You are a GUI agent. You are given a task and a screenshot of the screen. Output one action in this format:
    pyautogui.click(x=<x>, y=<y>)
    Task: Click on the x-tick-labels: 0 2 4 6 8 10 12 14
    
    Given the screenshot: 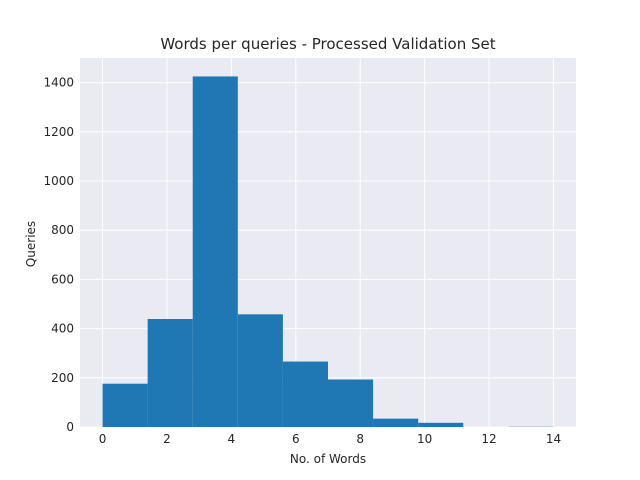 What is the action you would take?
    pyautogui.click(x=330, y=439)
    